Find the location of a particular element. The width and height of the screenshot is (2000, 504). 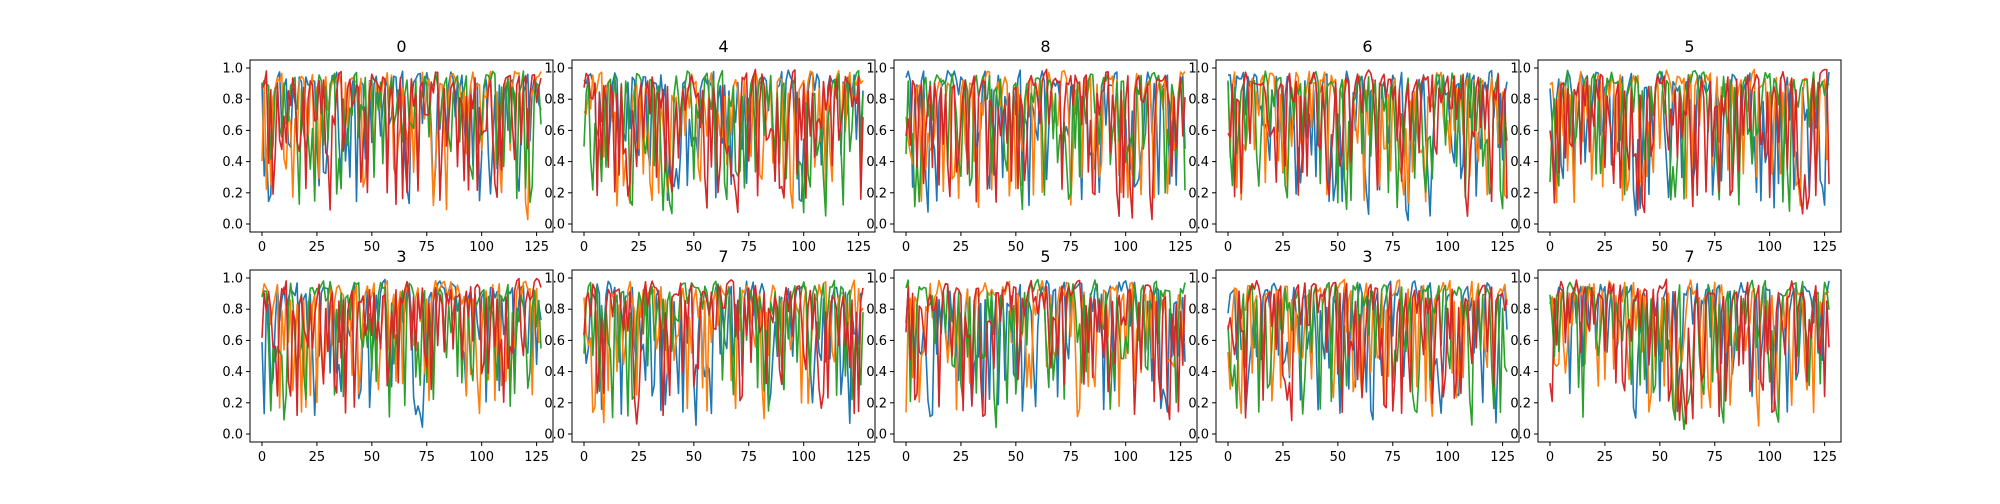

subplot-title: 0 is located at coordinates (401, 46).